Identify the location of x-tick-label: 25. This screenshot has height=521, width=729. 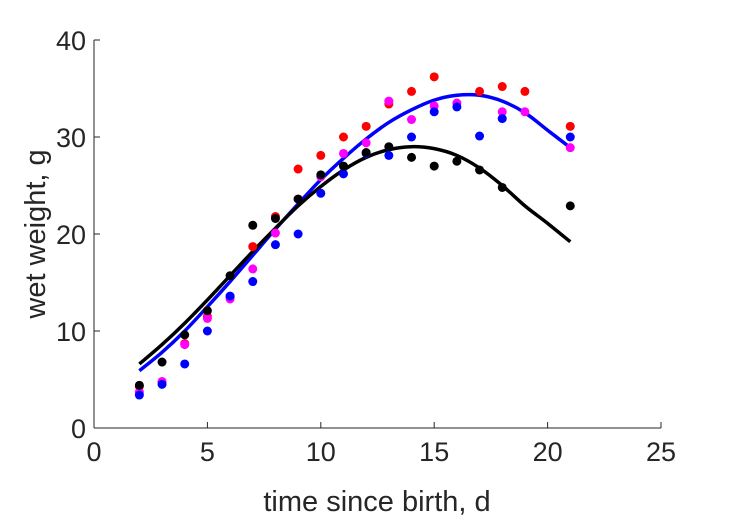
(661, 452).